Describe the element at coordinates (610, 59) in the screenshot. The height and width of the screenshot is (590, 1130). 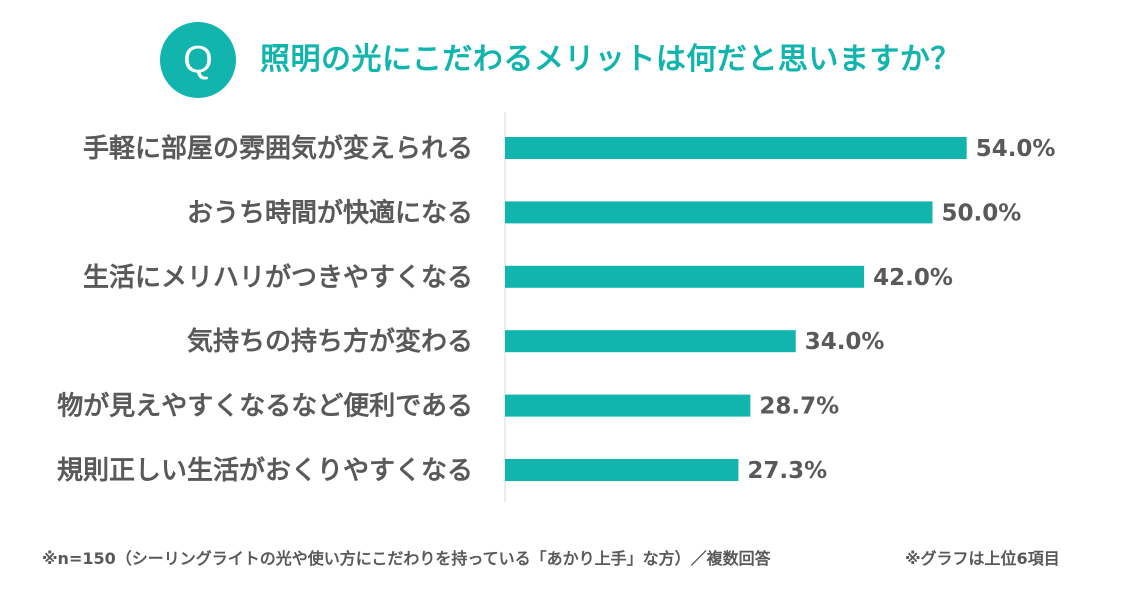
I see `question-title: 照明の光にこだわるメリットは何だと思いますか？` at that location.